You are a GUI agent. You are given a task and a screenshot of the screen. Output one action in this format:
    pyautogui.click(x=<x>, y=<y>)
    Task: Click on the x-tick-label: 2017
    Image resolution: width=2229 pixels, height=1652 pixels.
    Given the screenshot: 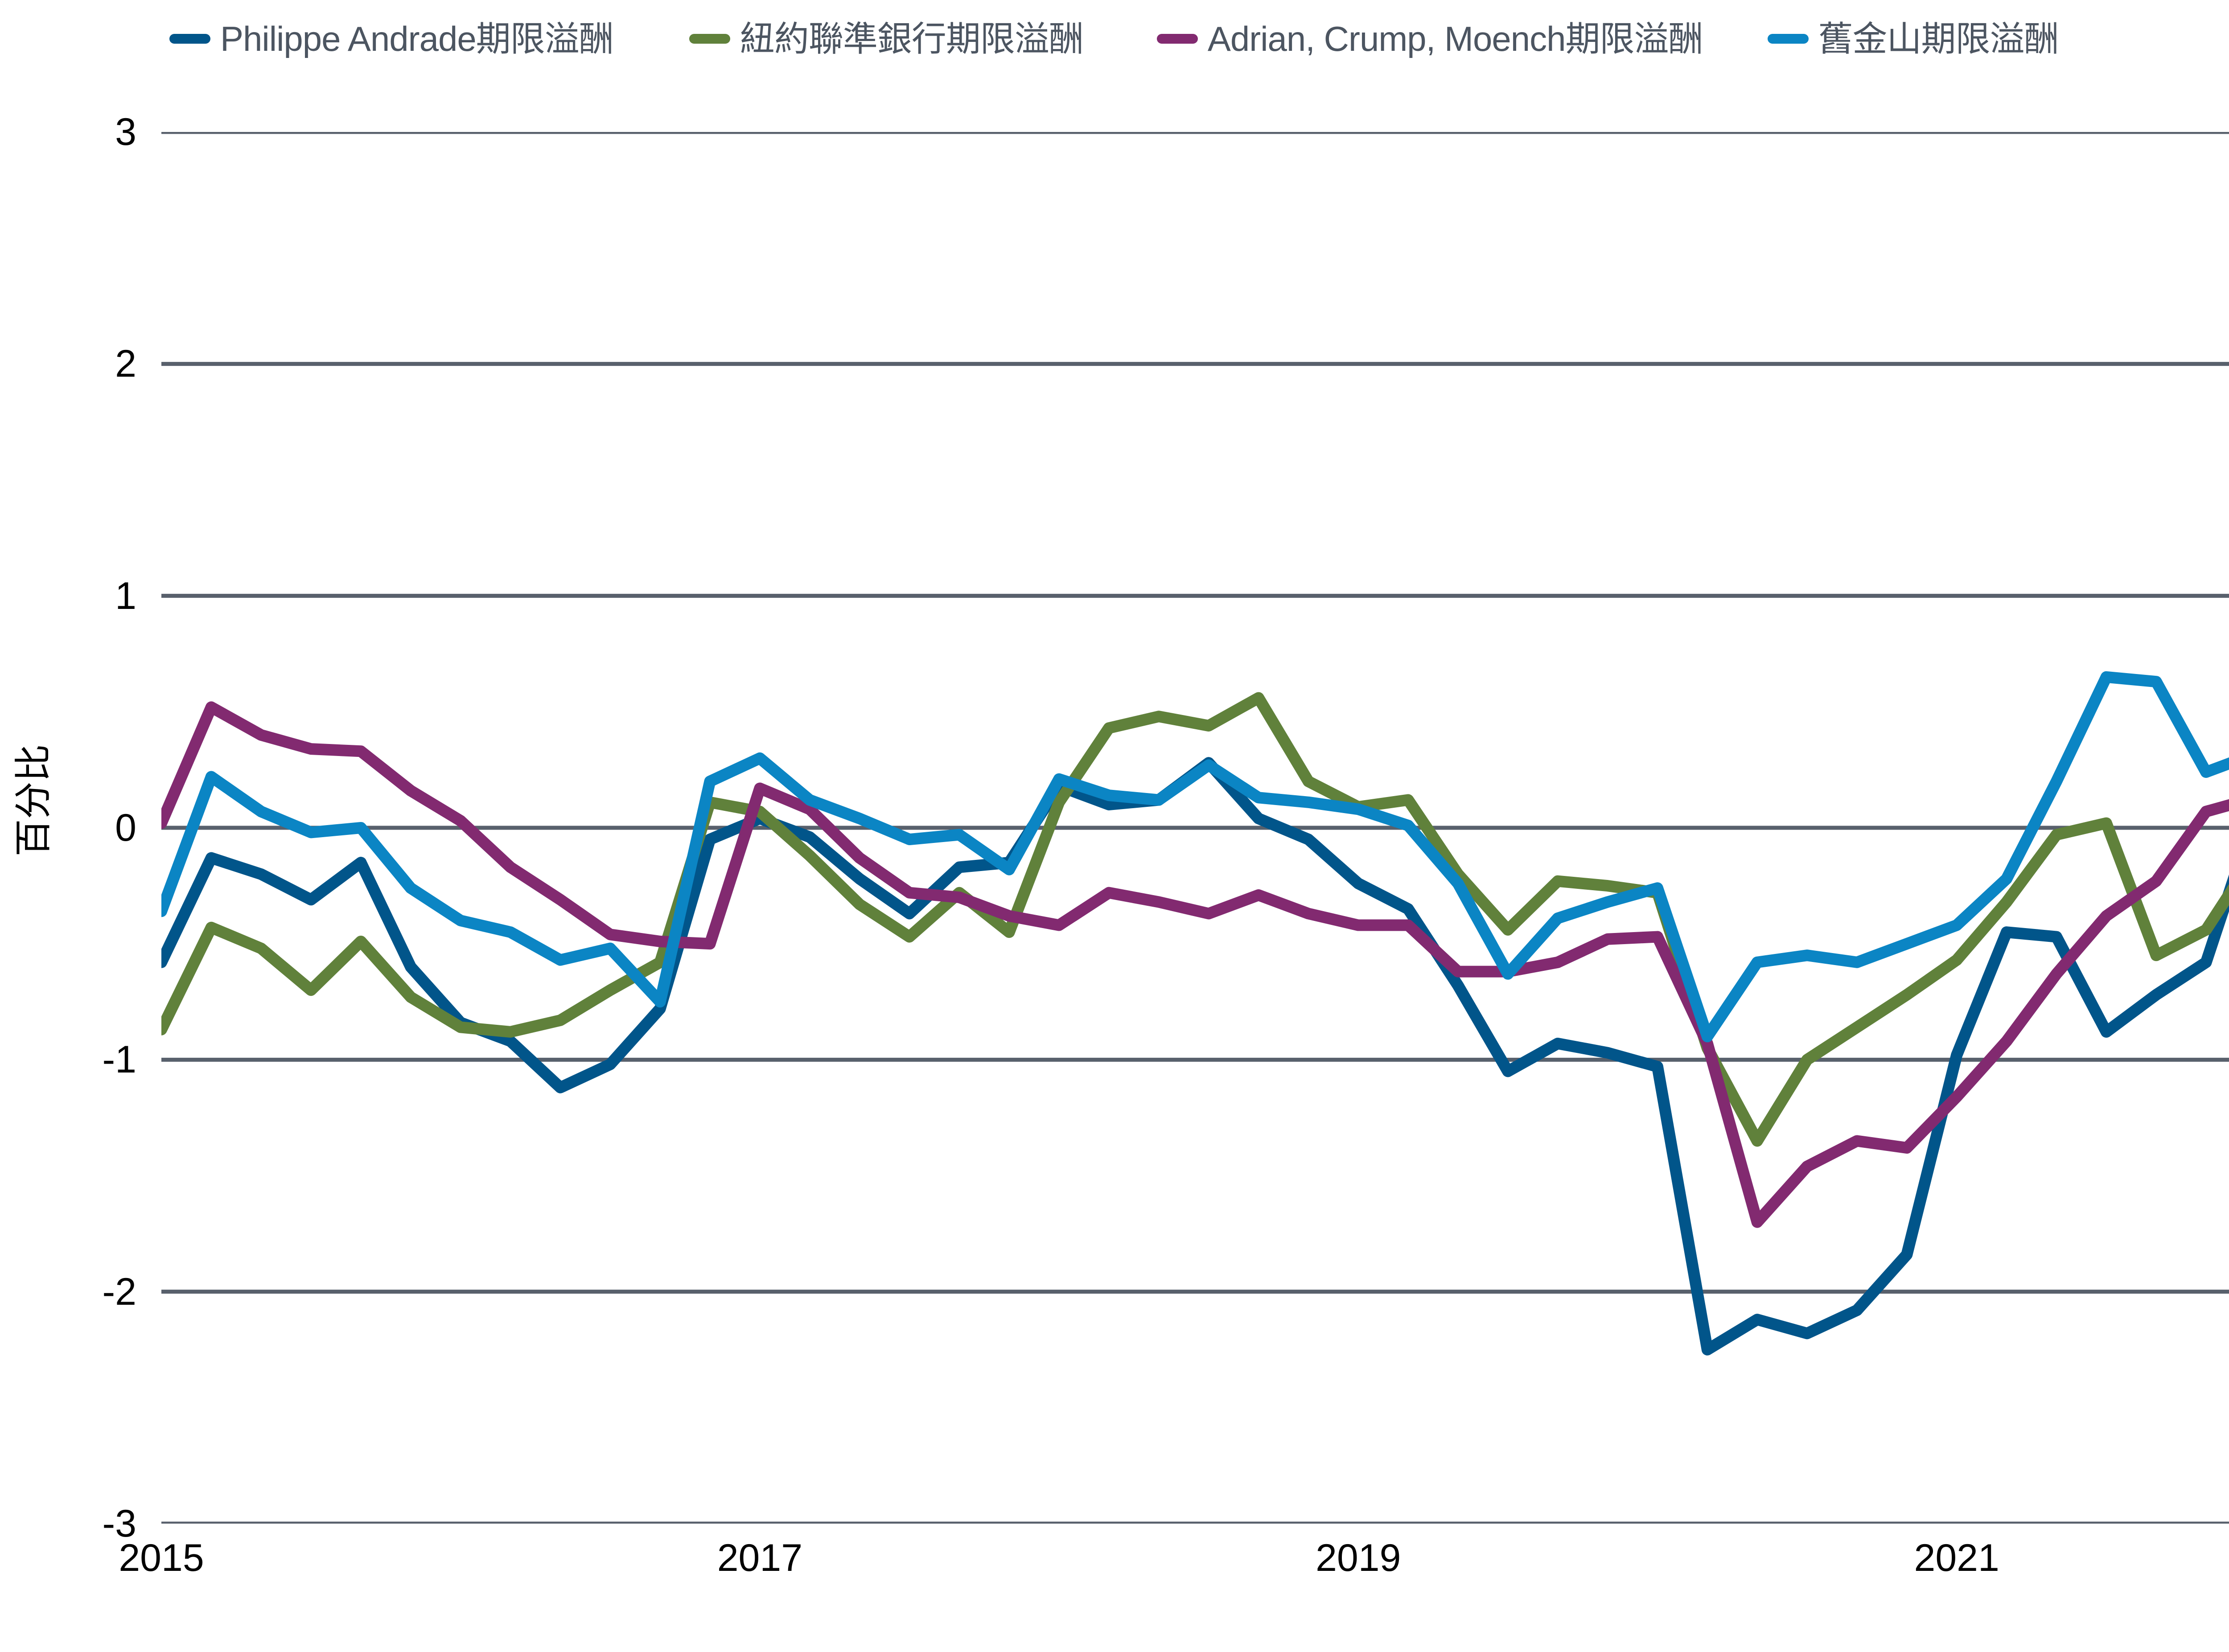 What is the action you would take?
    pyautogui.click(x=760, y=1558)
    